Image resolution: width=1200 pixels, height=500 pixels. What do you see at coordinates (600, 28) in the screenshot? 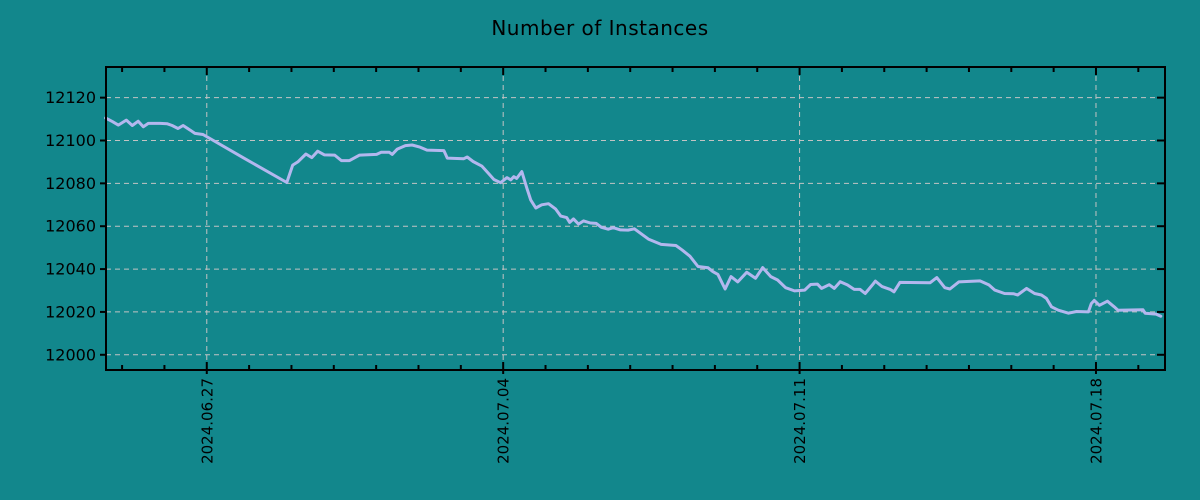
I see `chart-title: Number of Instances` at bounding box center [600, 28].